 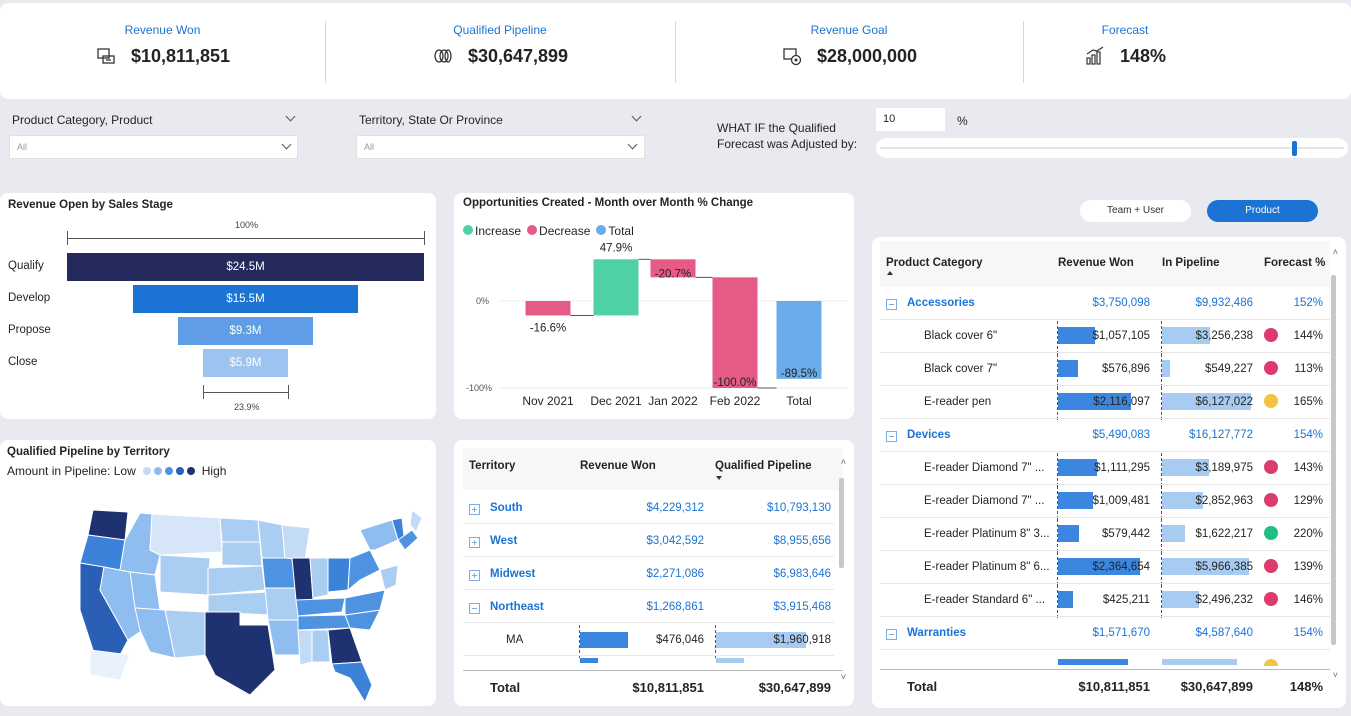 I want to click on whatif-slider-track, so click(x=1112, y=148).